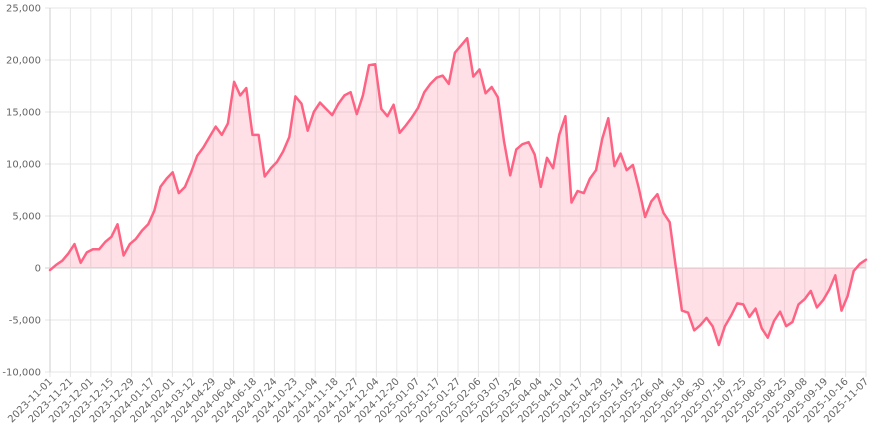 The width and height of the screenshot is (874, 437). Describe the element at coordinates (23, 113) in the screenshot. I see `y-tick-label: 15,000` at that location.